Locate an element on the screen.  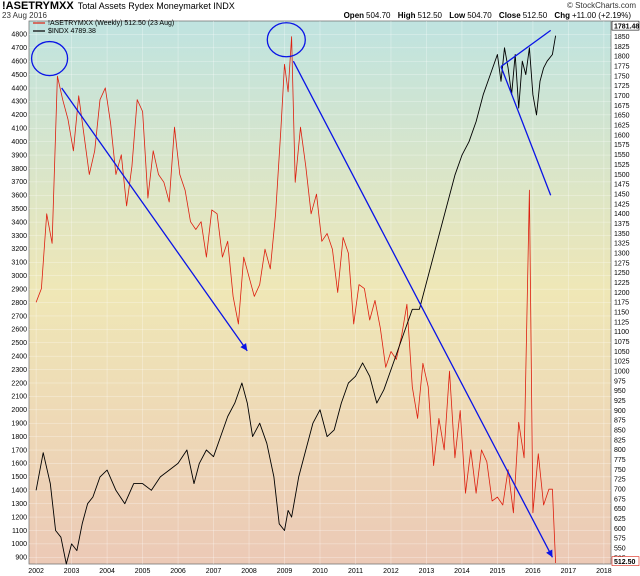
channel-lower-line is located at coordinates (526, 131).